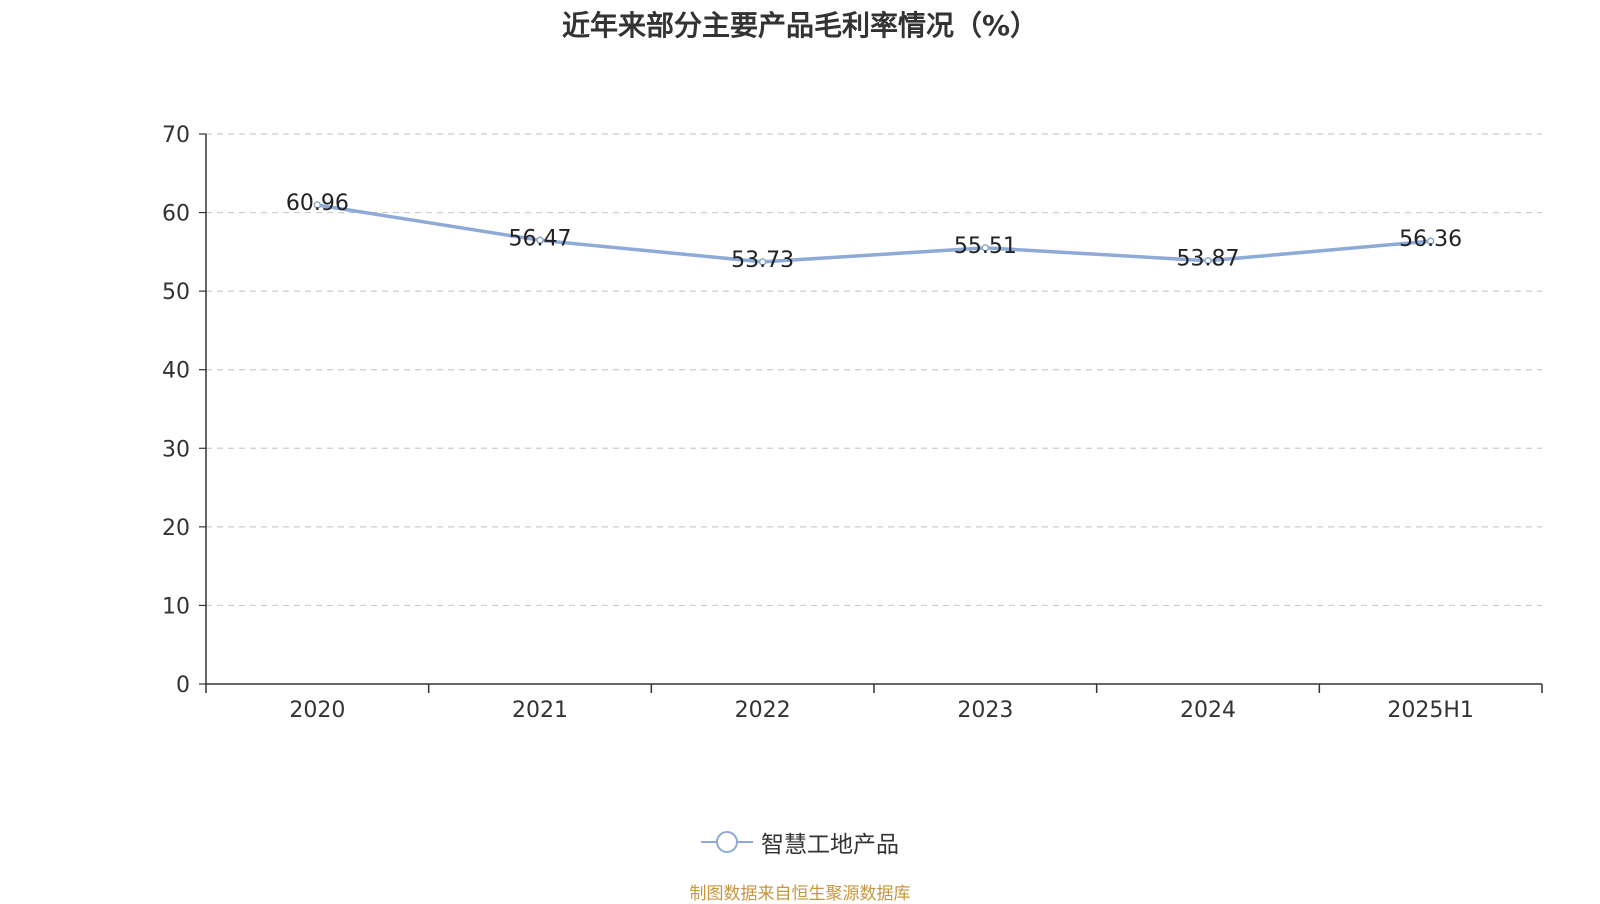  Describe the element at coordinates (176, 371) in the screenshot. I see `y-tick-label: 40` at that location.